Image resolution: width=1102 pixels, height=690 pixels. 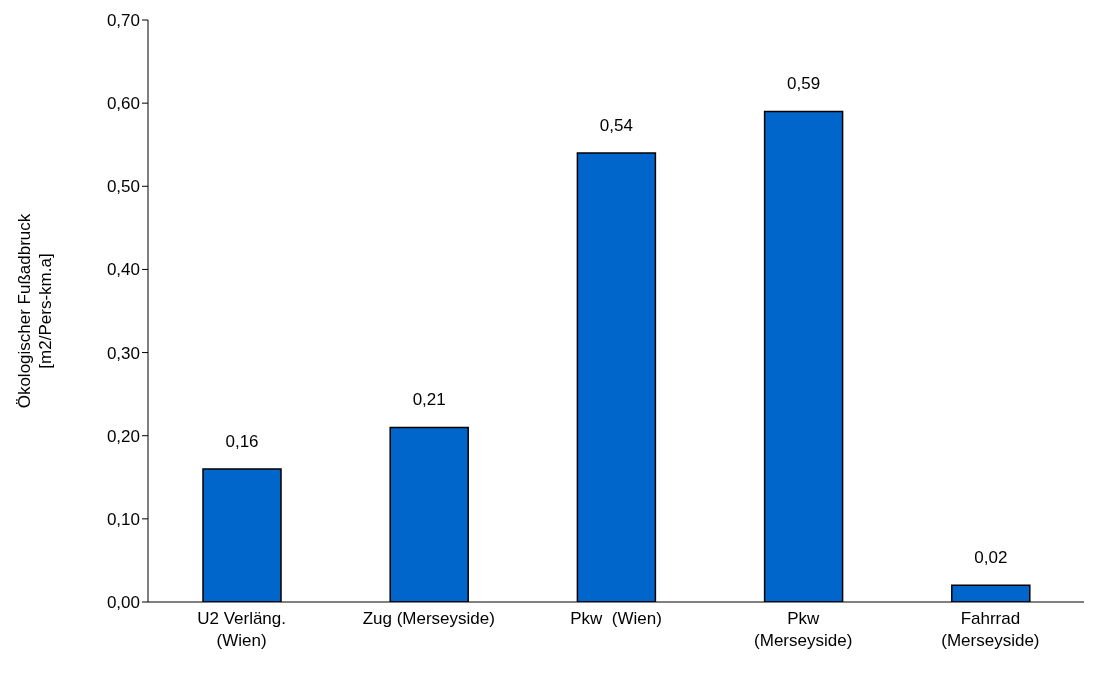 What do you see at coordinates (429, 400) in the screenshot?
I see `data-label: 0,21` at bounding box center [429, 400].